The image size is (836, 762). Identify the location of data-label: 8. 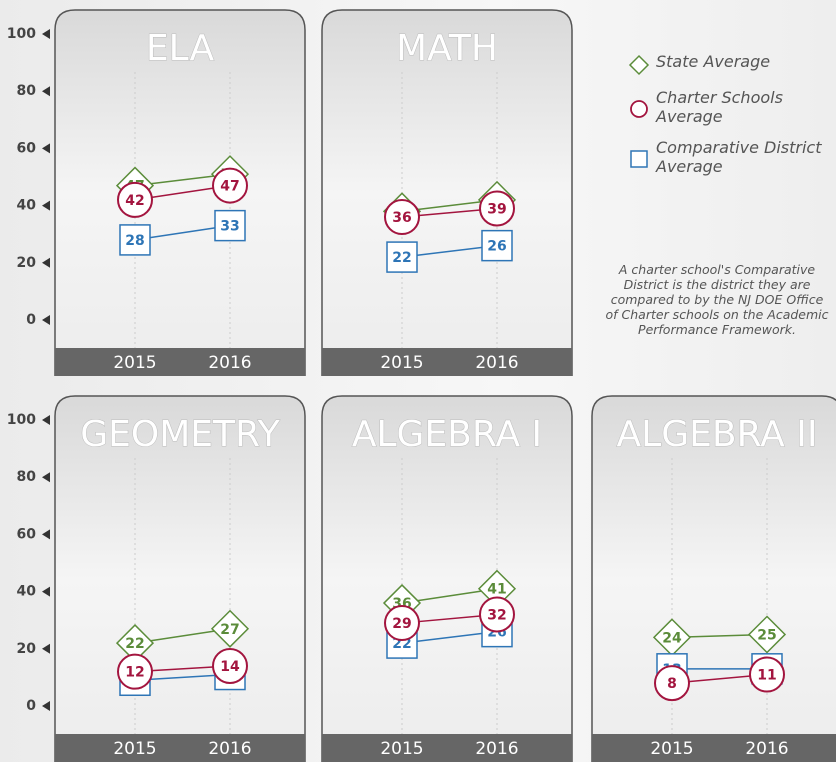
(672, 684).